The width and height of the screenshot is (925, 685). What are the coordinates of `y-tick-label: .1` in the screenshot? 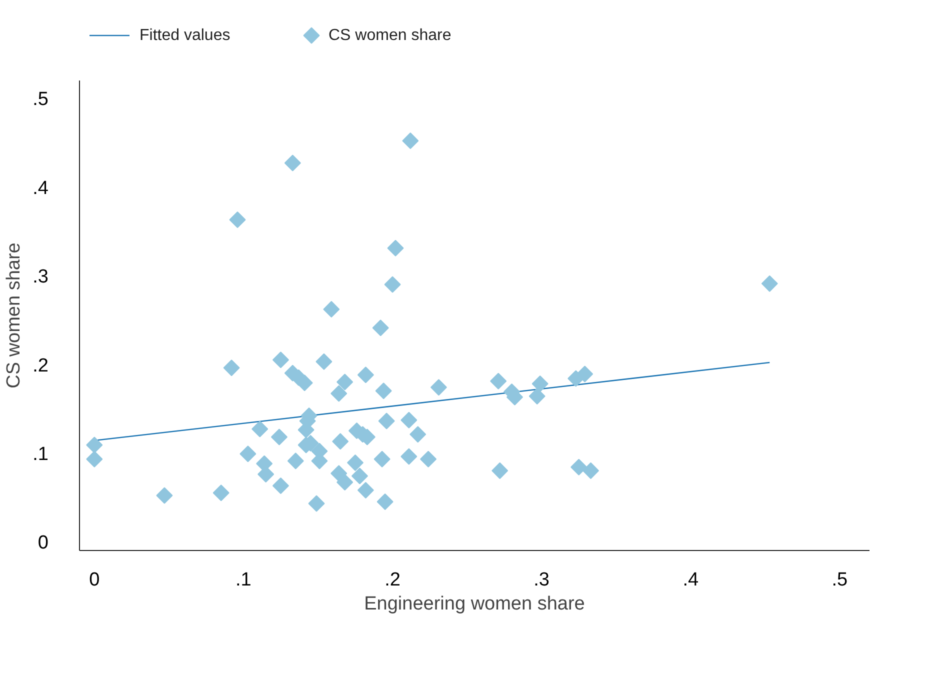 It's located at (40, 454).